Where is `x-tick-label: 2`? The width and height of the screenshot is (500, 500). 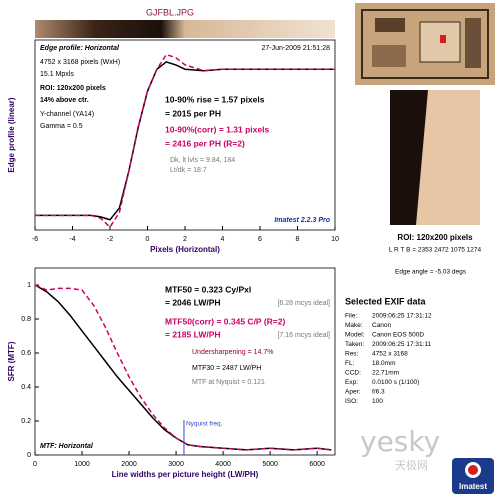 x-tick-label: 2 is located at coordinates (185, 239).